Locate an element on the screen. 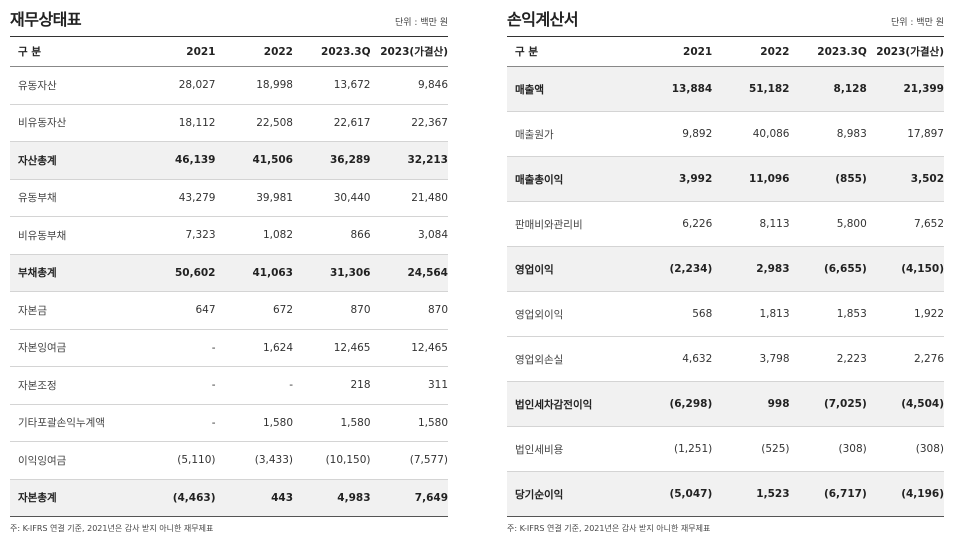 The width and height of the screenshot is (954, 534). balance-row-label: 자본조정 is located at coordinates (74, 385).